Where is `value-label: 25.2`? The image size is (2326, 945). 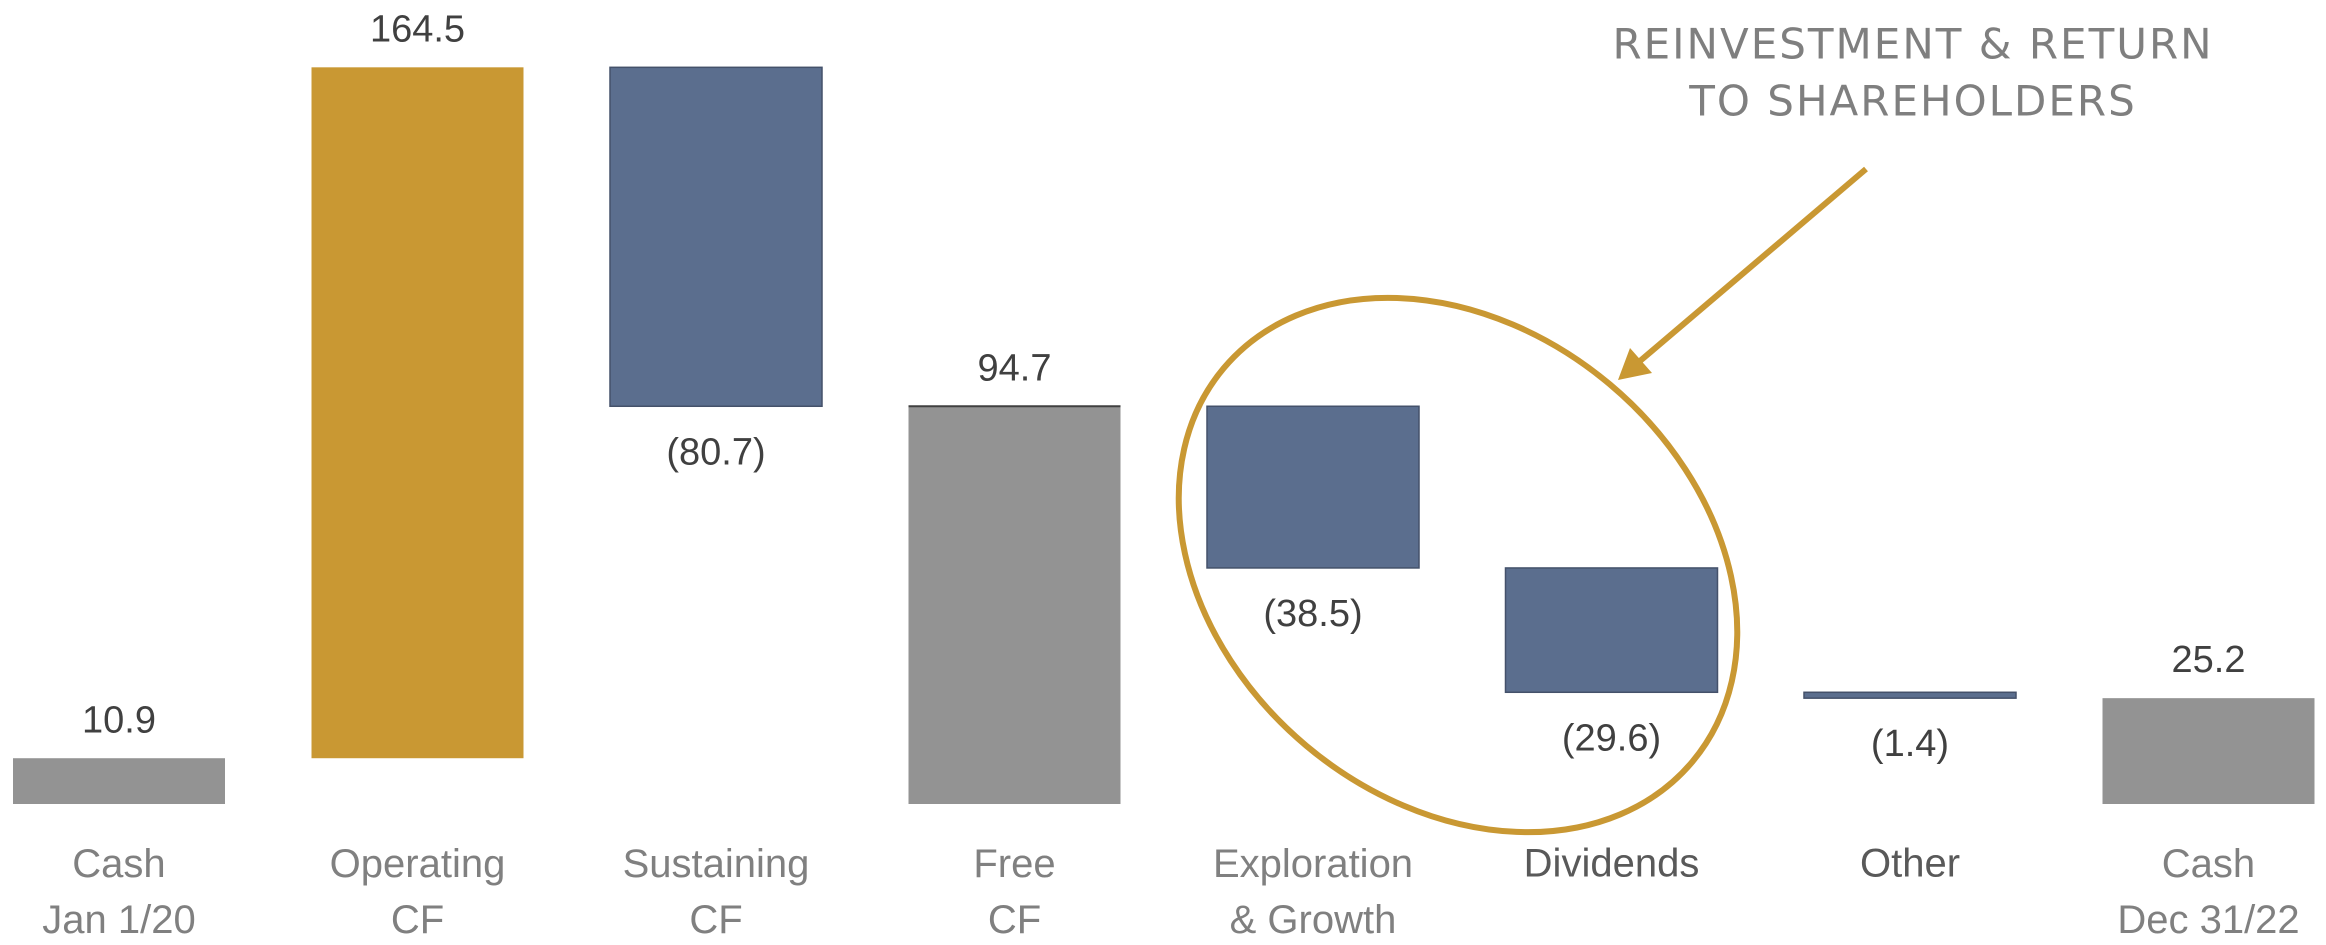
value-label: 25.2 is located at coordinates (2209, 660).